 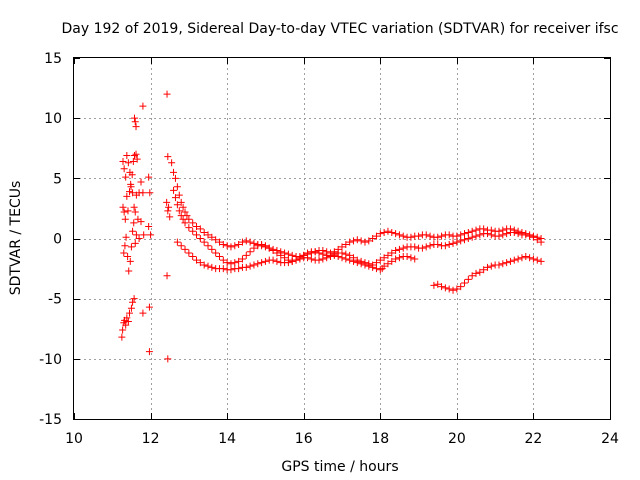 I want to click on y-tick-labels: -15 -10 -5 0 5 10 15, so click(x=50, y=239).